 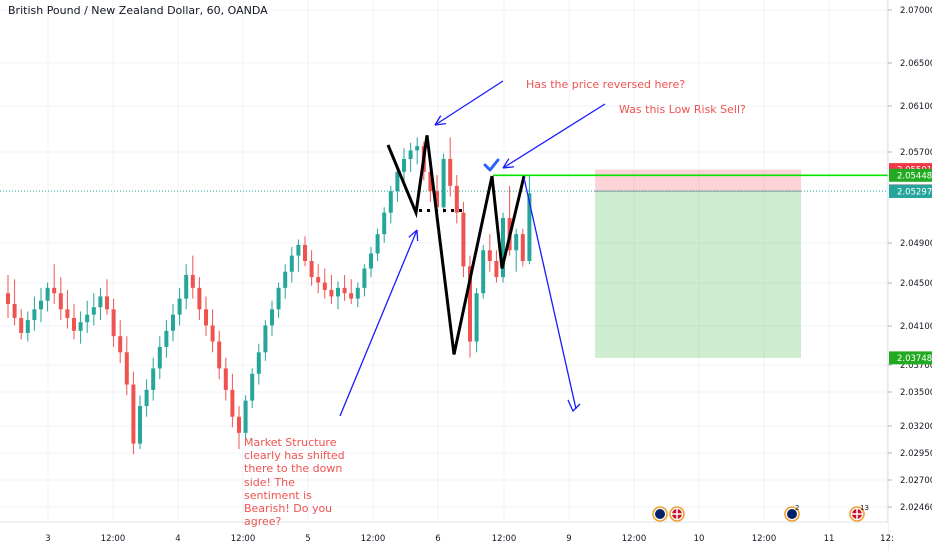 What do you see at coordinates (916, 454) in the screenshot?
I see `price-tick-label: 2.02950` at bounding box center [916, 454].